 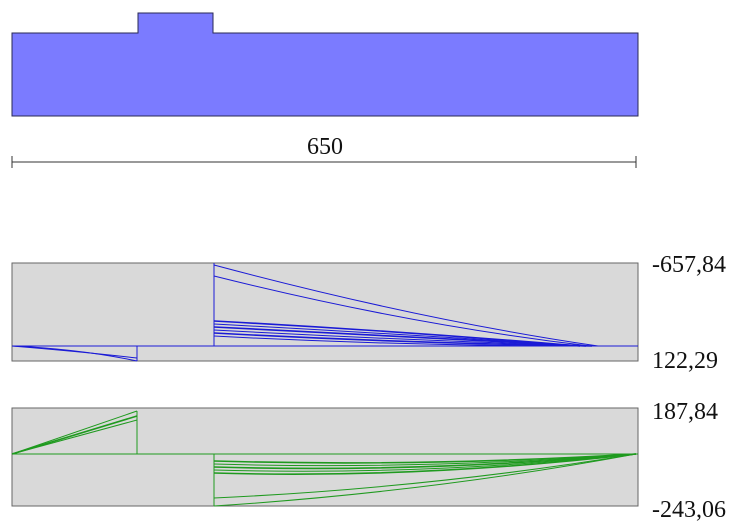 What do you see at coordinates (325, 147) in the screenshot?
I see `dimension-label: 650` at bounding box center [325, 147].